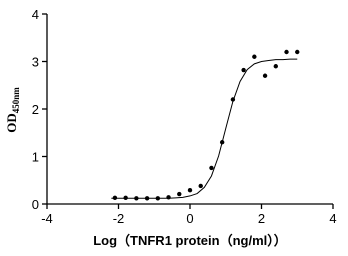 This screenshot has width=348, height=256. What do you see at coordinates (35, 14) in the screenshot?
I see `y-tick-label: 4` at bounding box center [35, 14].